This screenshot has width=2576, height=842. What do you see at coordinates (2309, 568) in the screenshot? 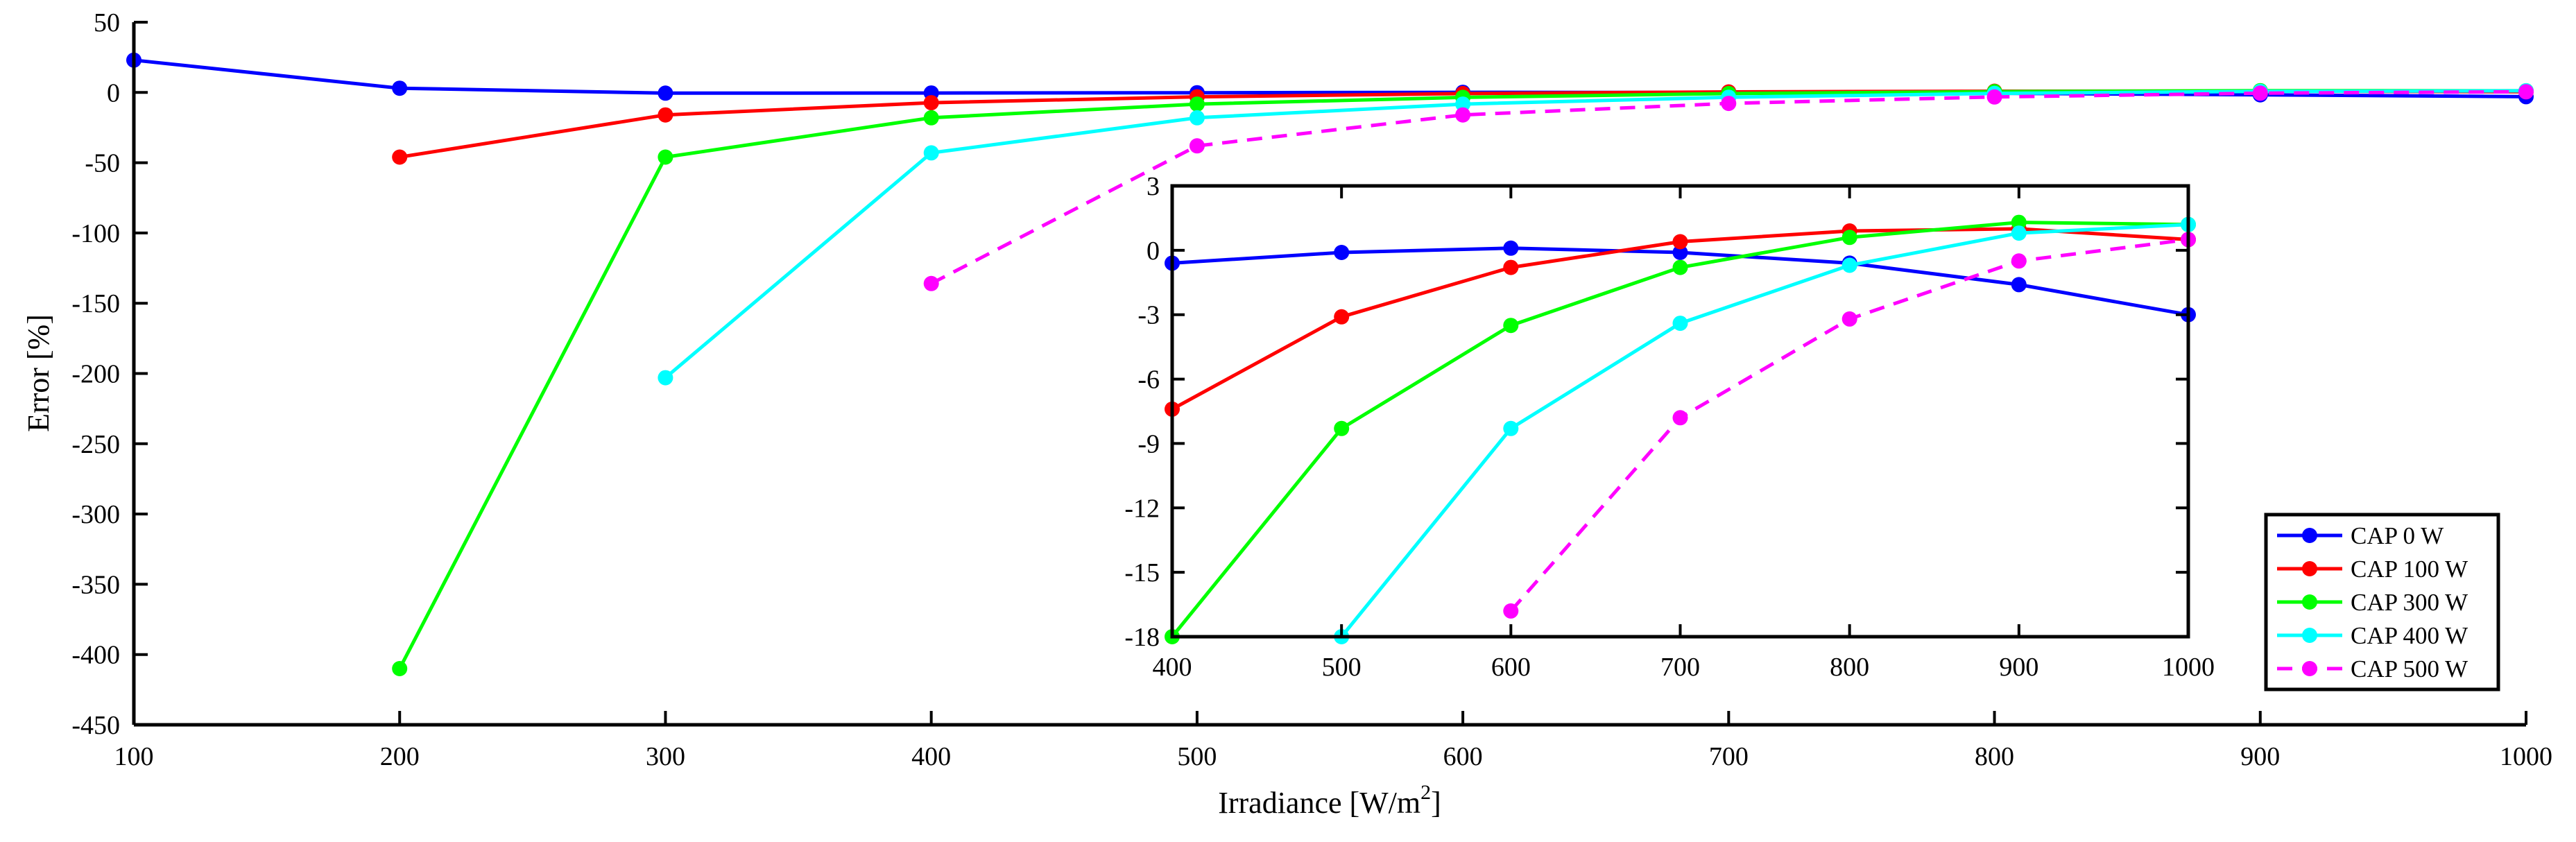
I see `legend-marker-cap-100-w` at bounding box center [2309, 568].